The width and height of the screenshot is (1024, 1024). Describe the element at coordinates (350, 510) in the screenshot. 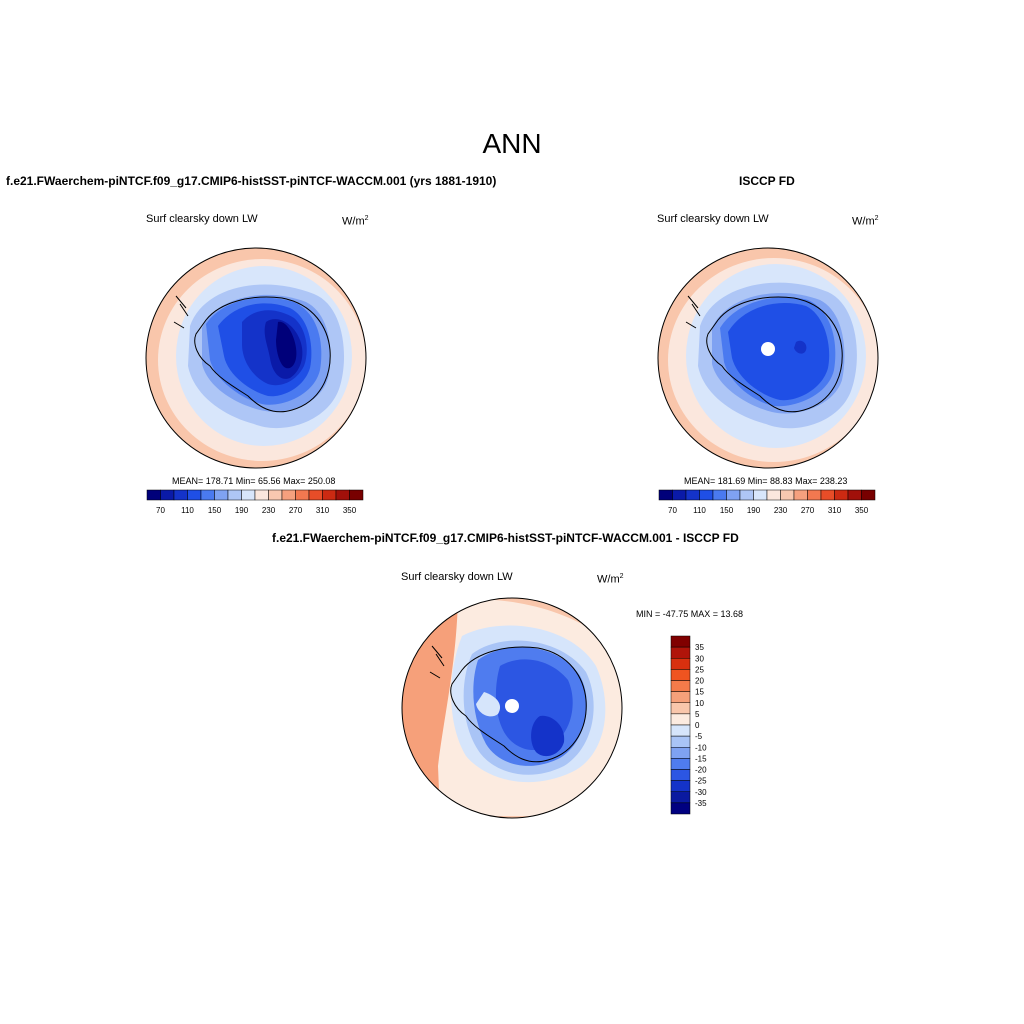

I see `model-colorbar-tick-label: 350` at that location.